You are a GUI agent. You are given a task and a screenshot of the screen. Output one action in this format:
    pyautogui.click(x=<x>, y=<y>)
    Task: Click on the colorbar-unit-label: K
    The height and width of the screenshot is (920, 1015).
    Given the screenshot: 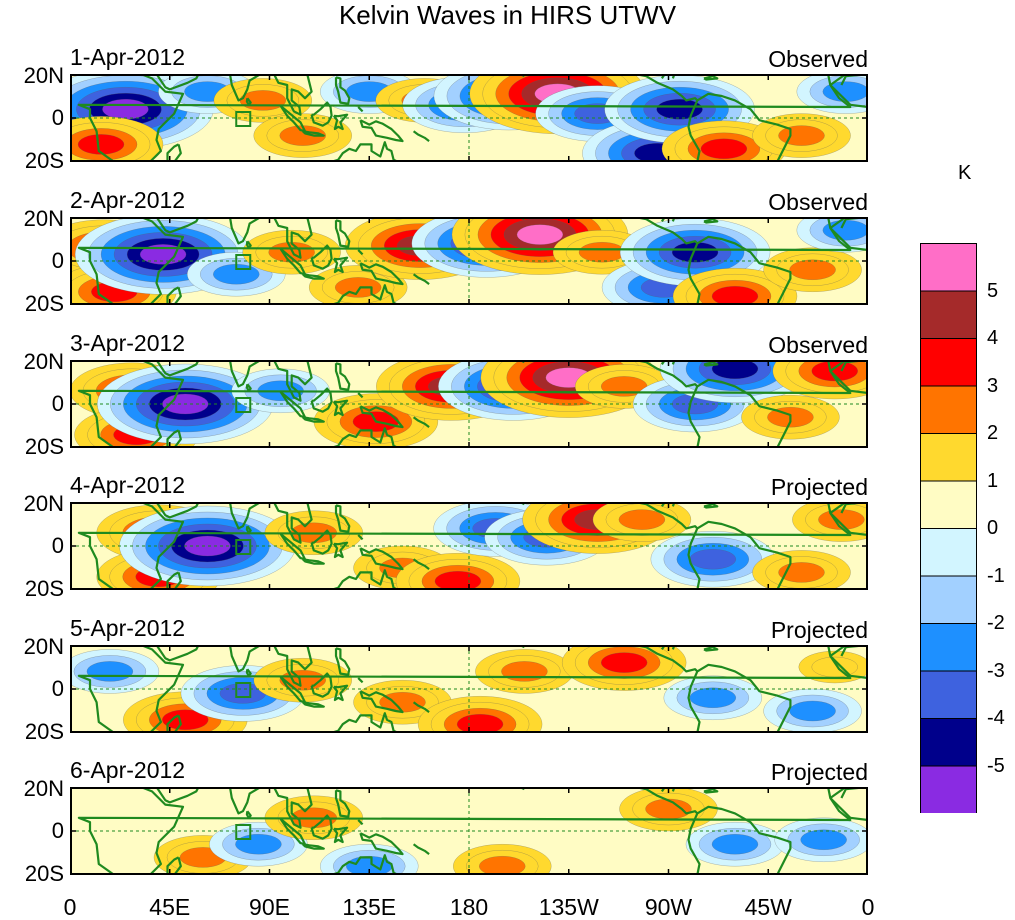 What is the action you would take?
    pyautogui.click(x=965, y=173)
    